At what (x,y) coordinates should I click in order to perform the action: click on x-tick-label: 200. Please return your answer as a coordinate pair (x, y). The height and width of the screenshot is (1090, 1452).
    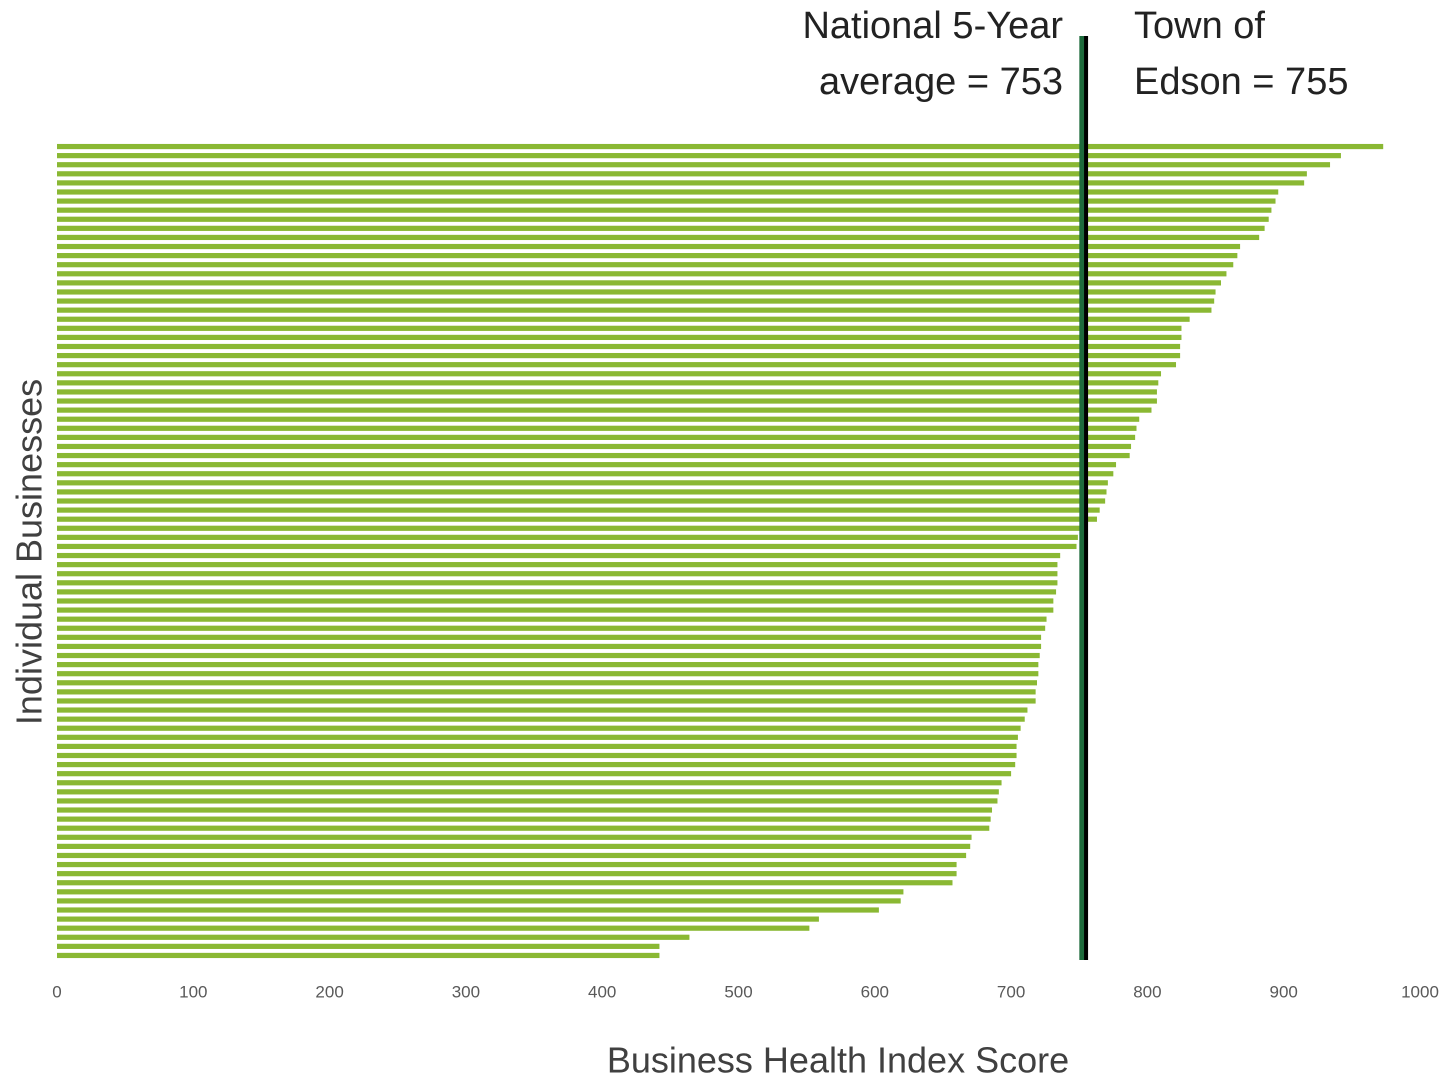
    Looking at the image, I should click on (329, 991).